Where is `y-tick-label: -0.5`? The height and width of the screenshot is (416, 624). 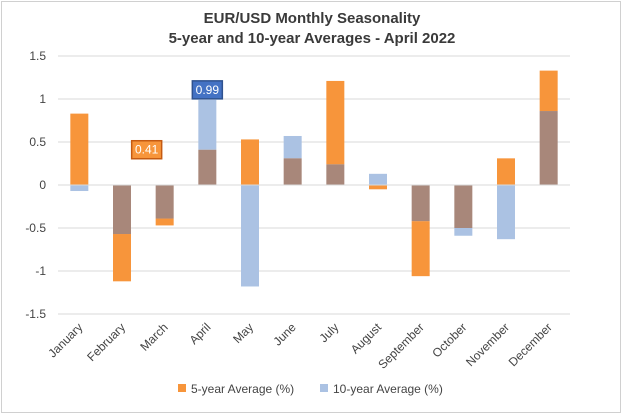 y-tick-label: -0.5 is located at coordinates (35, 228).